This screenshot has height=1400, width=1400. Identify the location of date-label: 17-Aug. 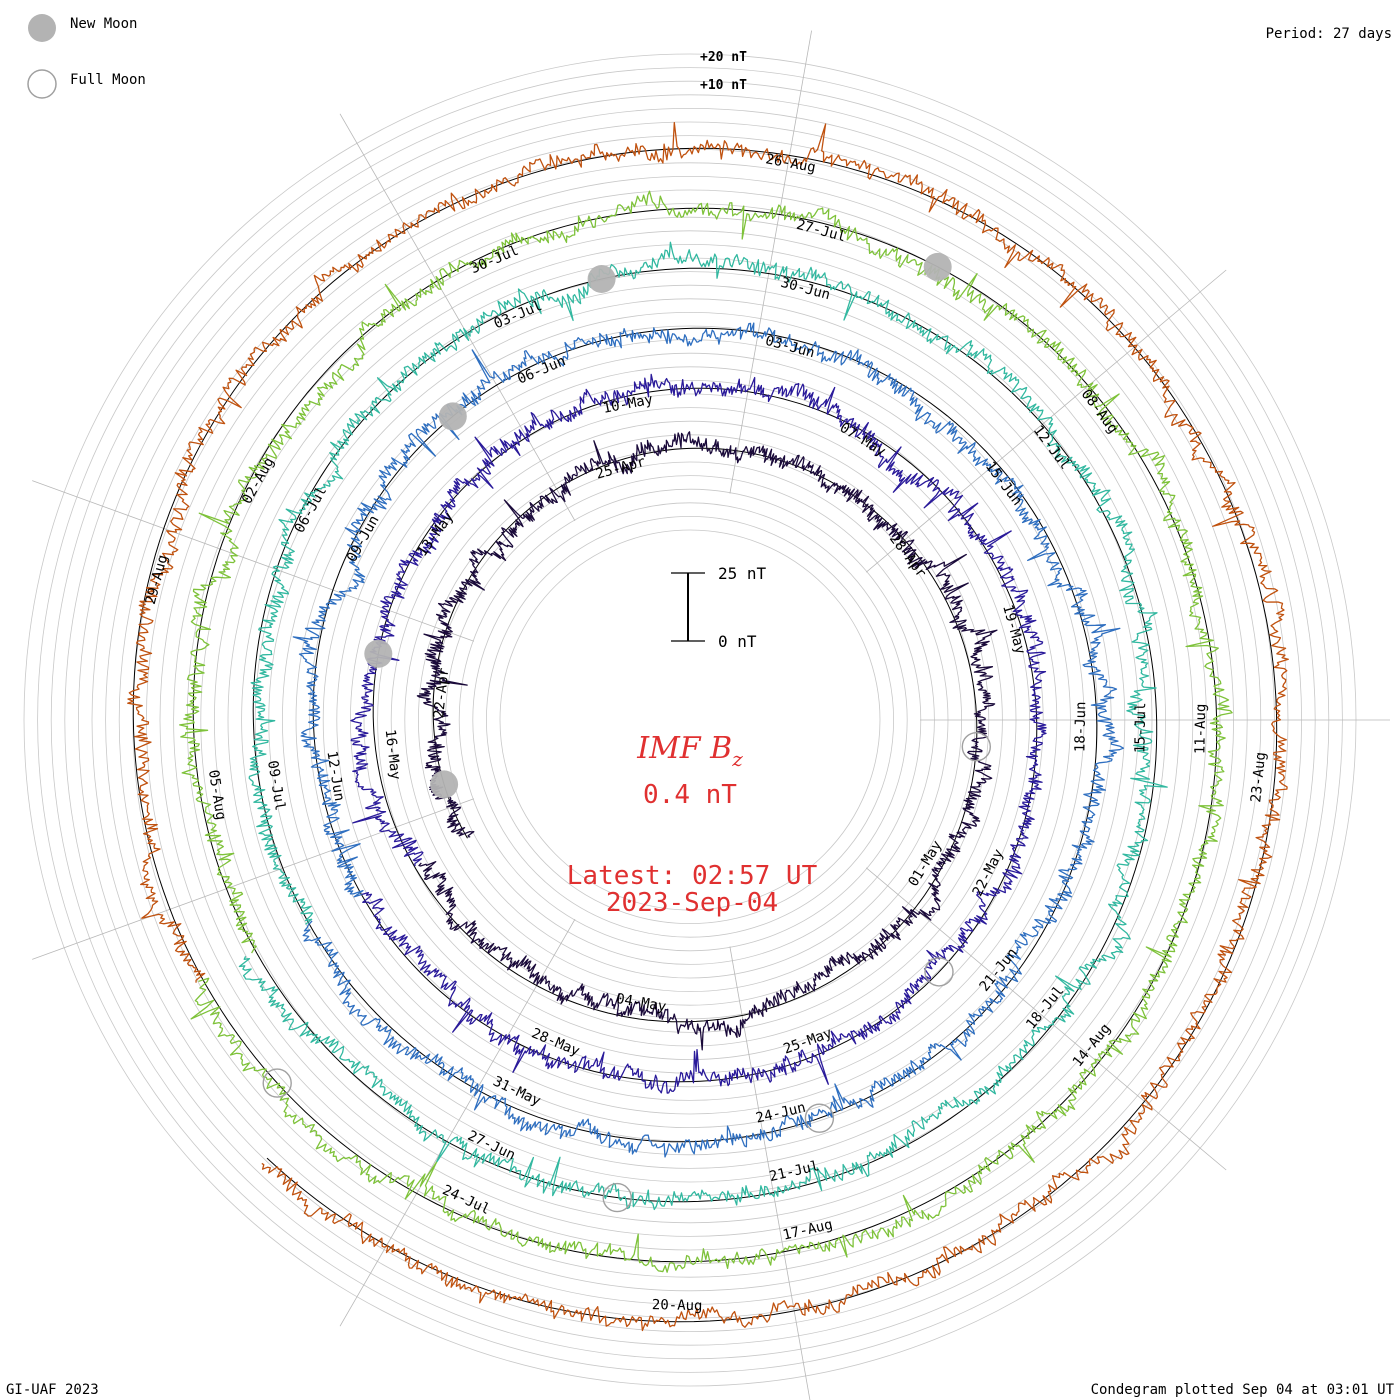
(807, 1230).